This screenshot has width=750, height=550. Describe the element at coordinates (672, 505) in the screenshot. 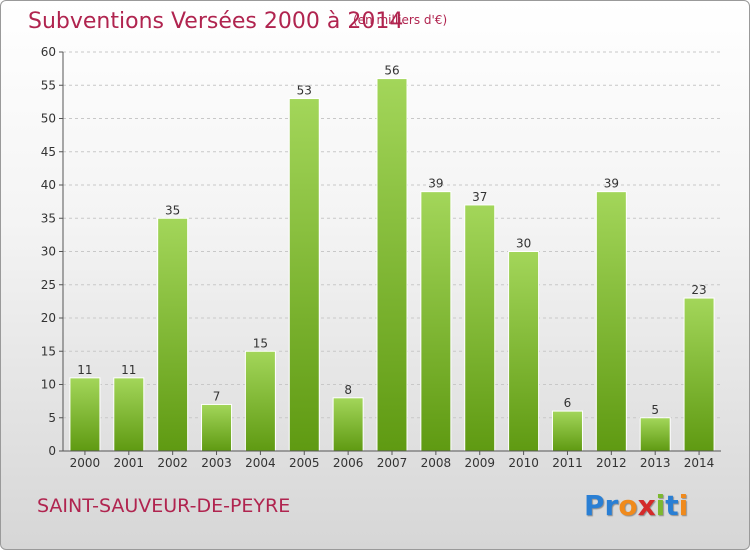

I see `logo-letter: t` at that location.